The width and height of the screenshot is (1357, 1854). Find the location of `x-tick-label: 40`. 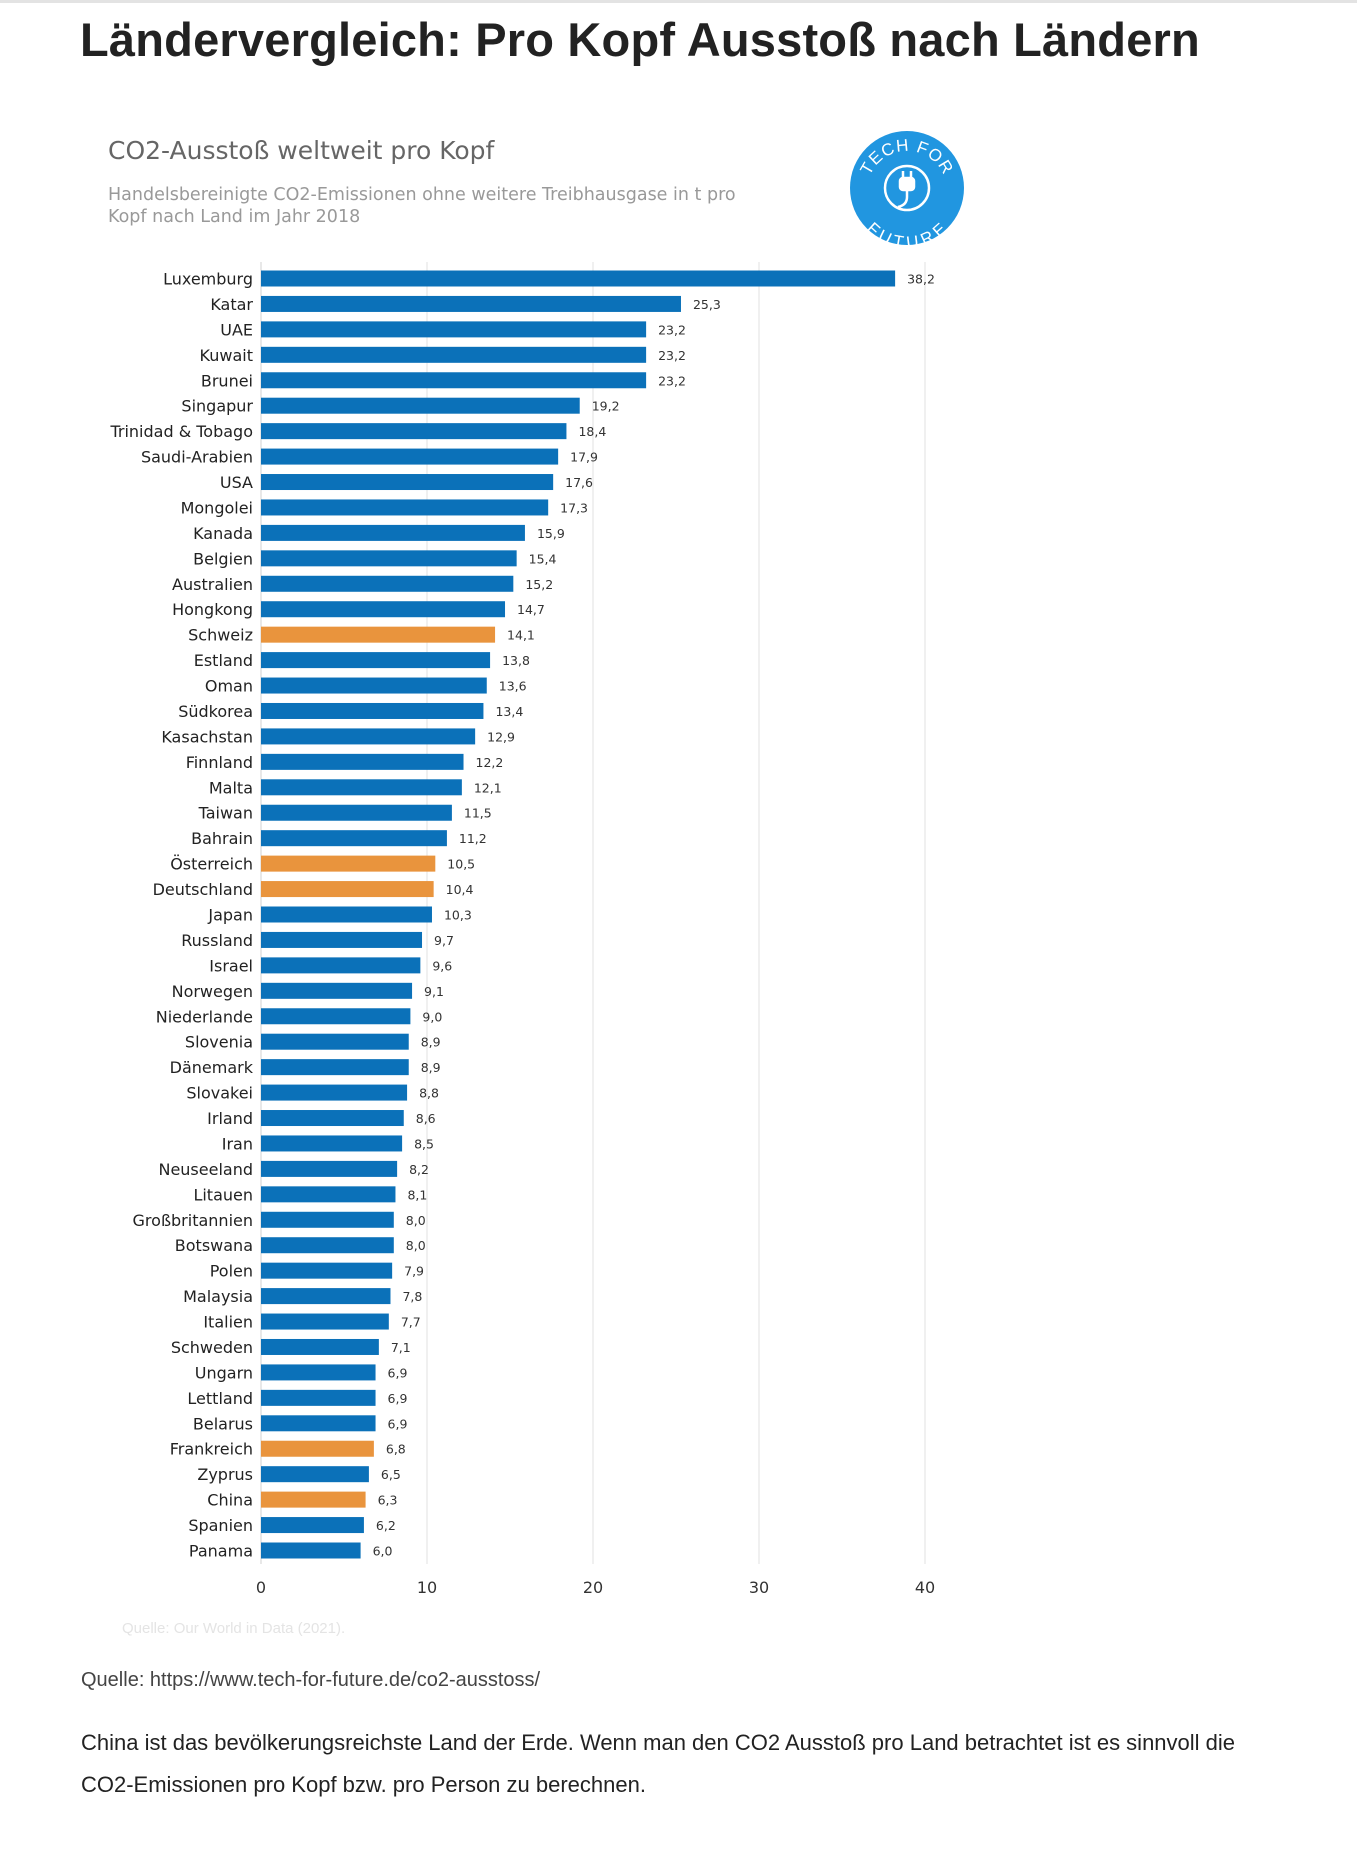

x-tick-label: 40 is located at coordinates (925, 1587).